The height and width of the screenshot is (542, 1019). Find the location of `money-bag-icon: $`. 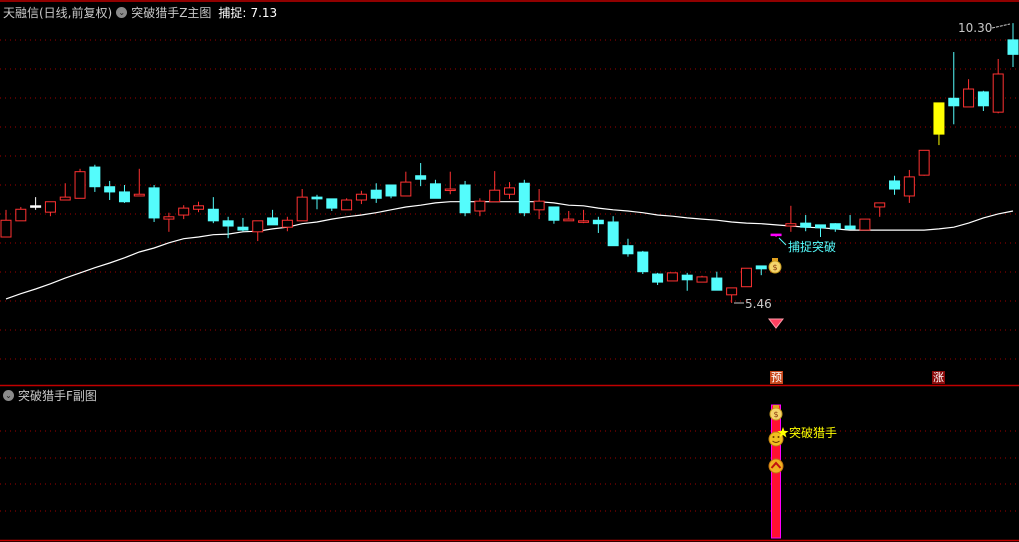

money-bag-icon: $ is located at coordinates (776, 413).